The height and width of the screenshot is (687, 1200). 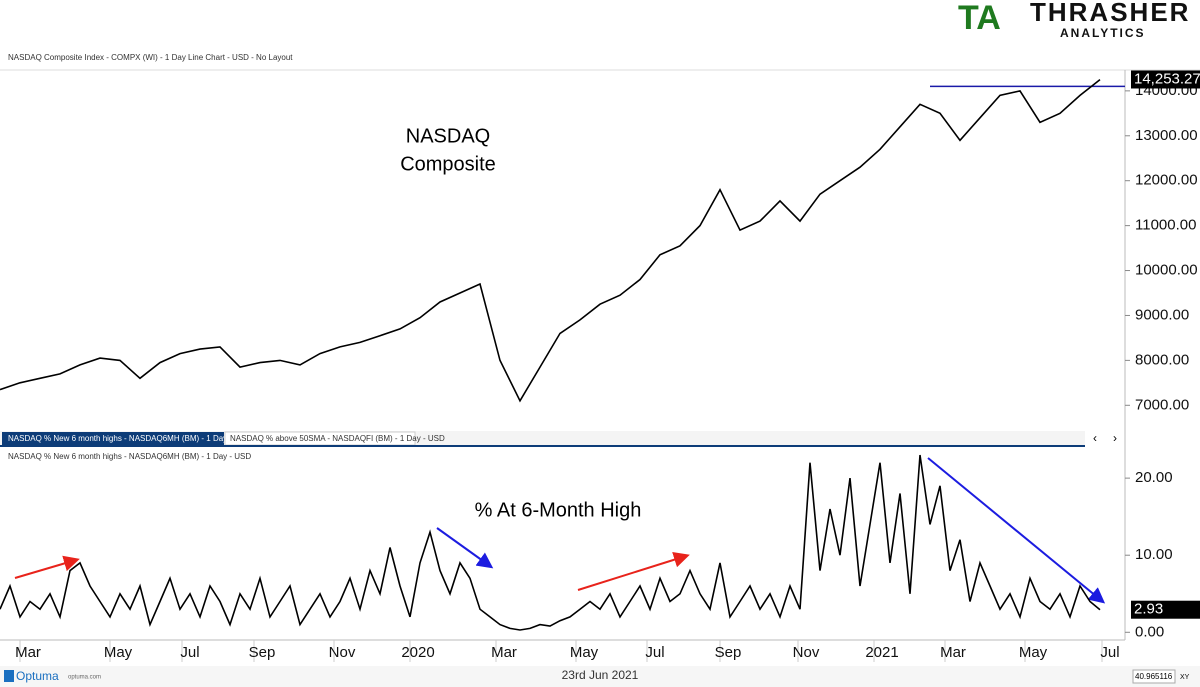 I want to click on y-tick-label: 10000.00, so click(x=1166, y=270).